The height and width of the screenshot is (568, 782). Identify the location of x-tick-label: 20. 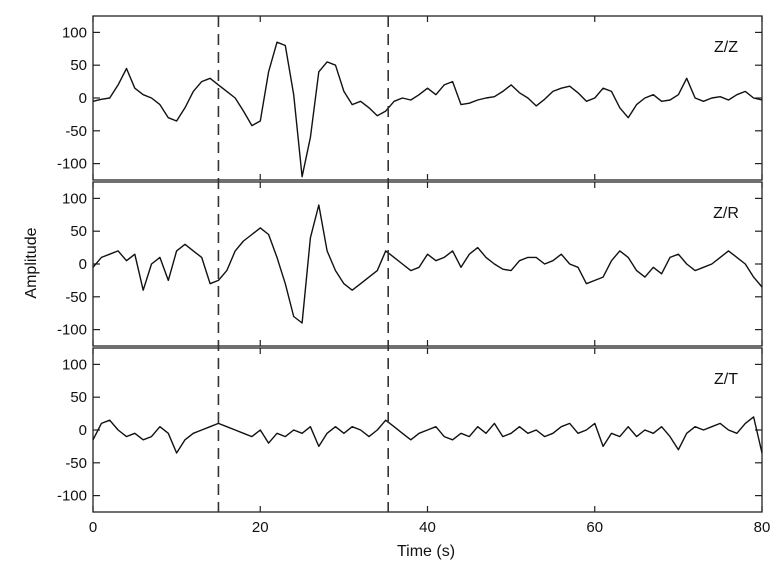
(260, 527).